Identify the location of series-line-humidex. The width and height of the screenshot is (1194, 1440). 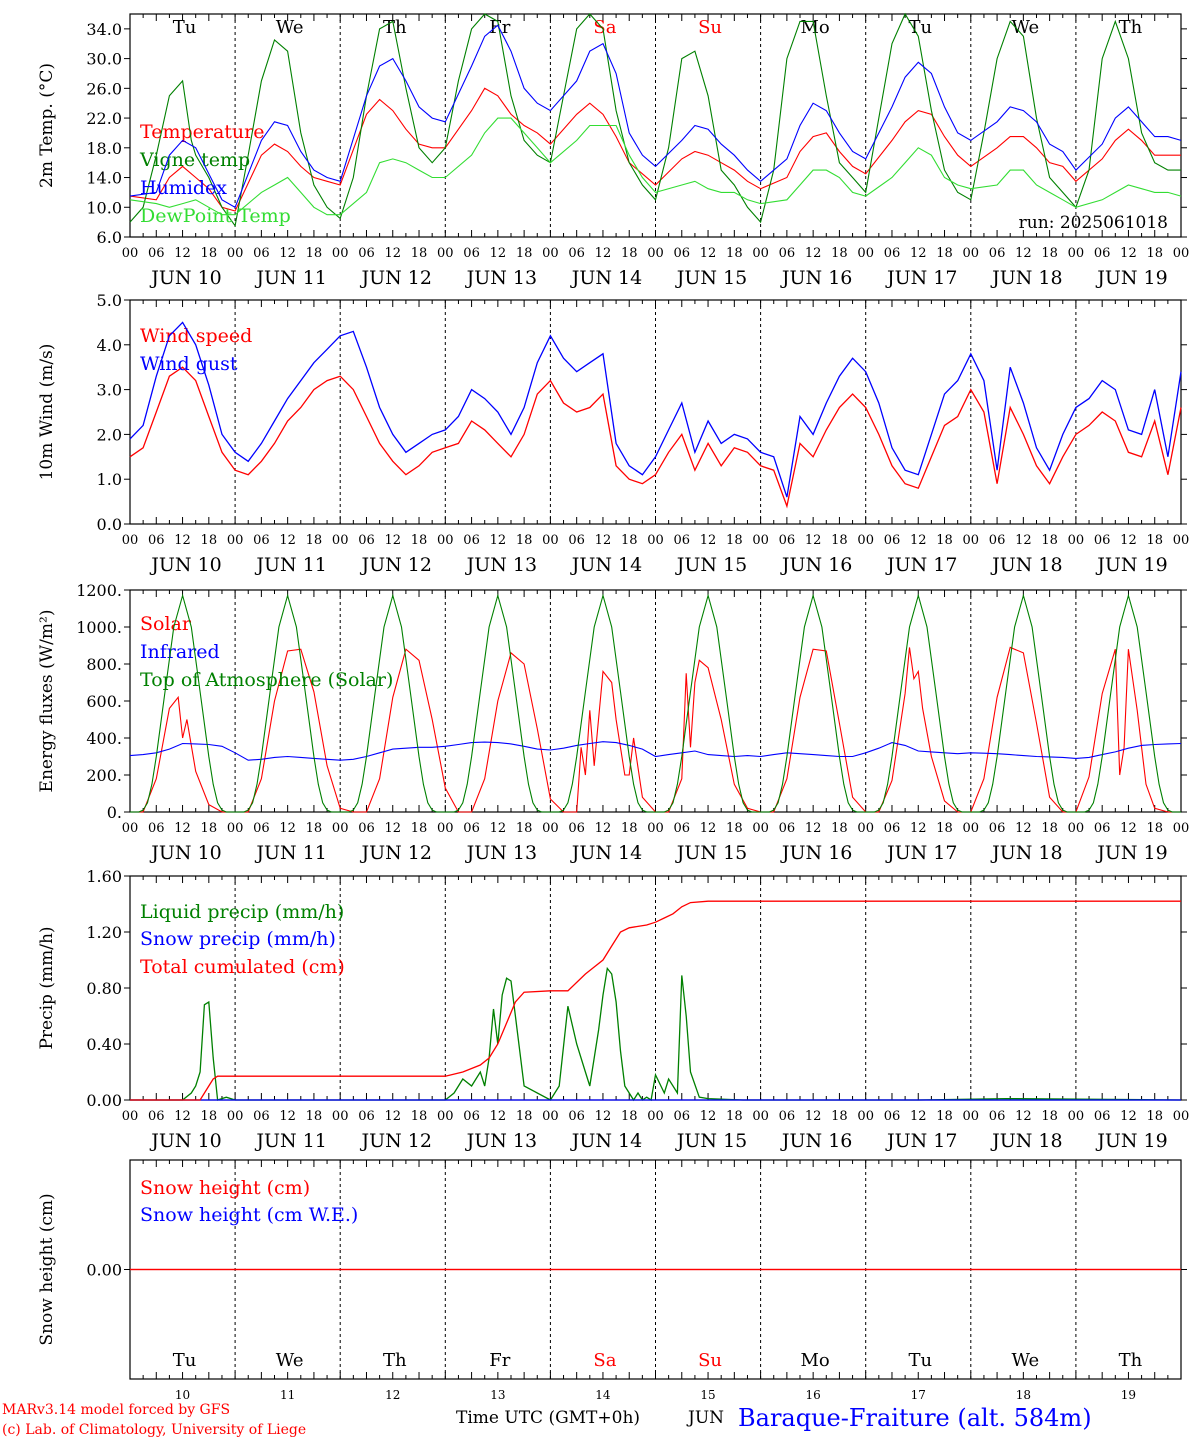
(655, 116).